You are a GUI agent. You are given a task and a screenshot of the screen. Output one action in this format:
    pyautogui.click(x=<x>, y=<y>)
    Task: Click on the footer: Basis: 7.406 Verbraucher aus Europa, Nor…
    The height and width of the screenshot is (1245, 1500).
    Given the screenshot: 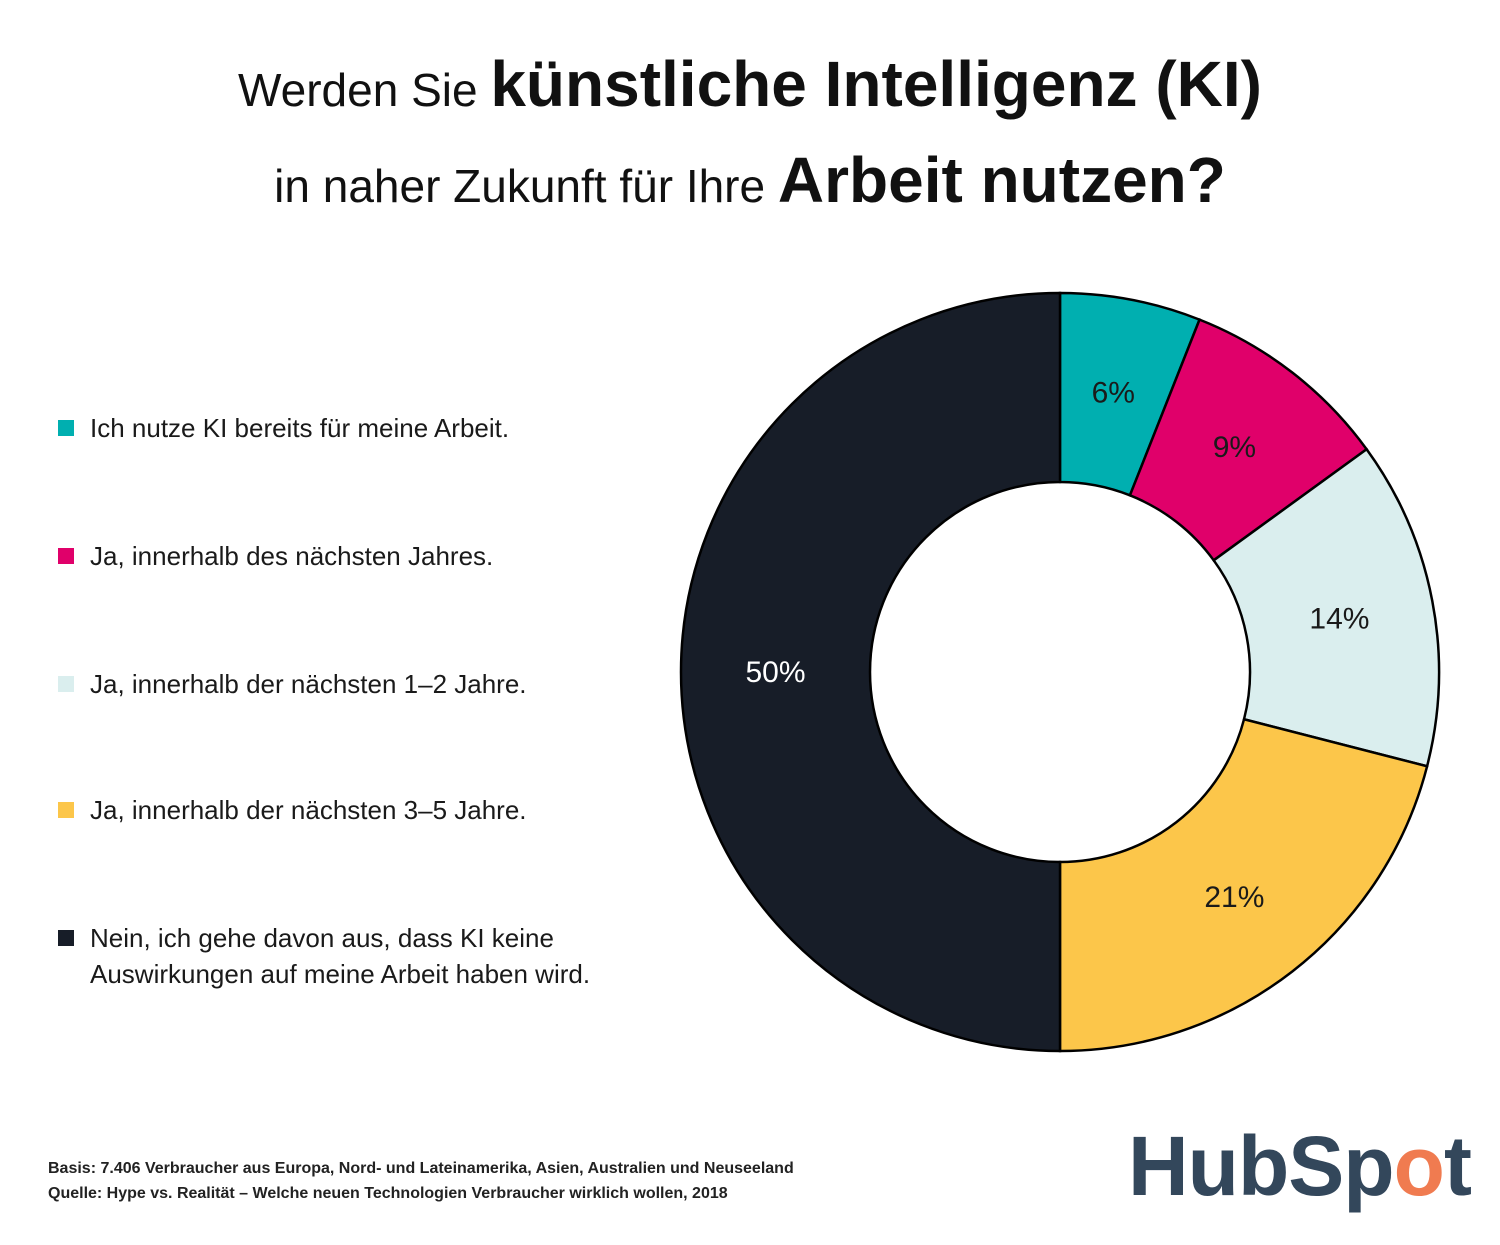 What is the action you would take?
    pyautogui.click(x=421, y=1181)
    